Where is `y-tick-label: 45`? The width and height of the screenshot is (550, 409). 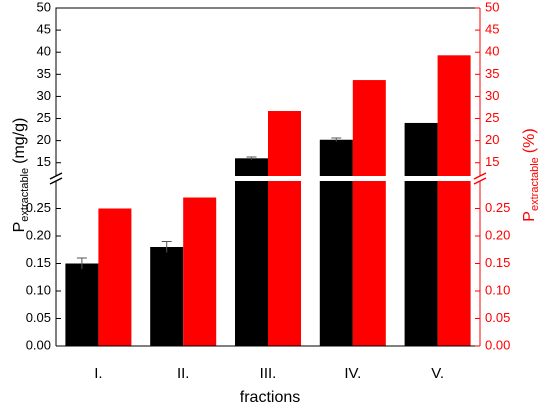
y-tick-label: 45 is located at coordinates (44, 29).